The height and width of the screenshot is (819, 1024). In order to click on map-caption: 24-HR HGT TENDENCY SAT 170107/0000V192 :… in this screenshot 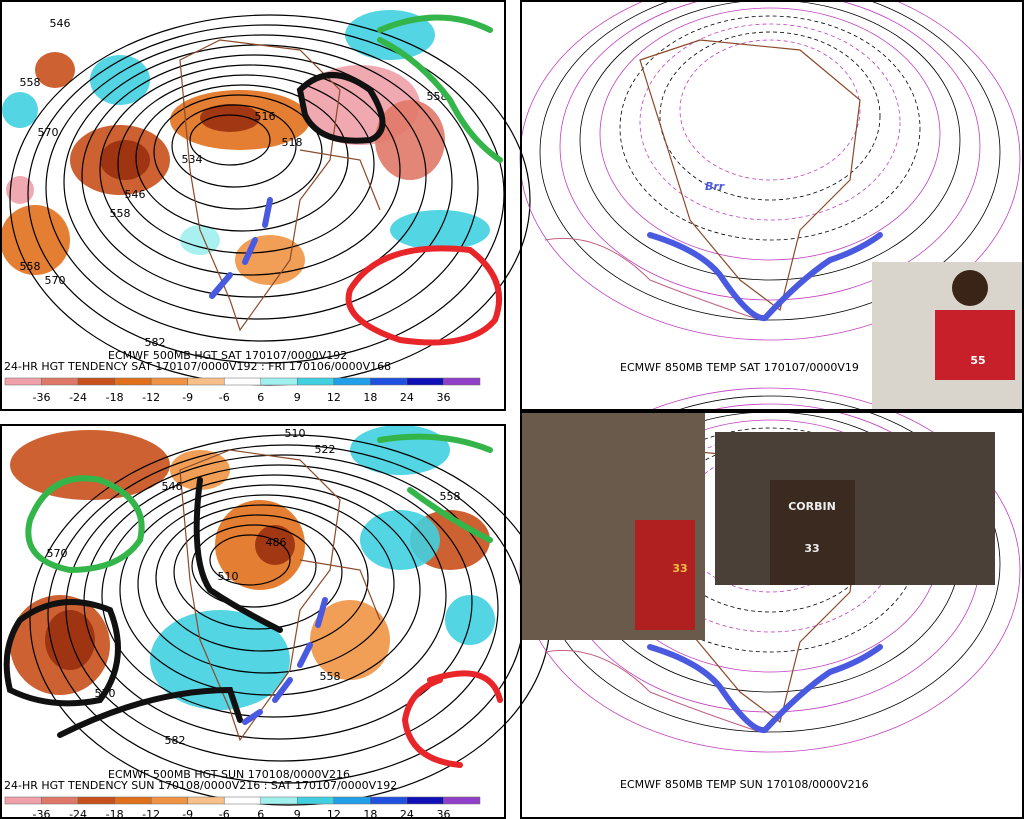, I will do `click(197, 366)`.